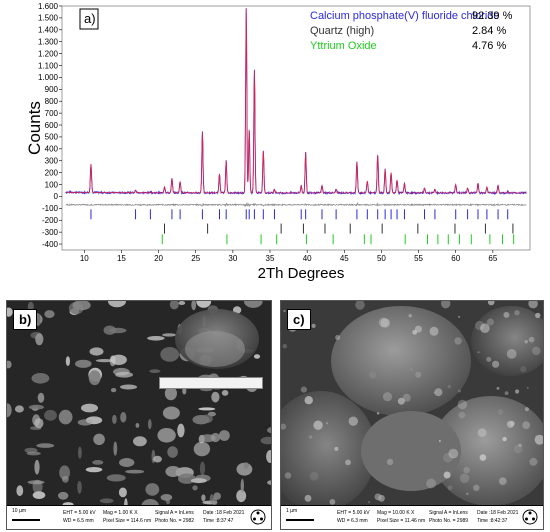 This screenshot has height=532, width=550. I want to click on panel-c-tag: c), so click(299, 319).